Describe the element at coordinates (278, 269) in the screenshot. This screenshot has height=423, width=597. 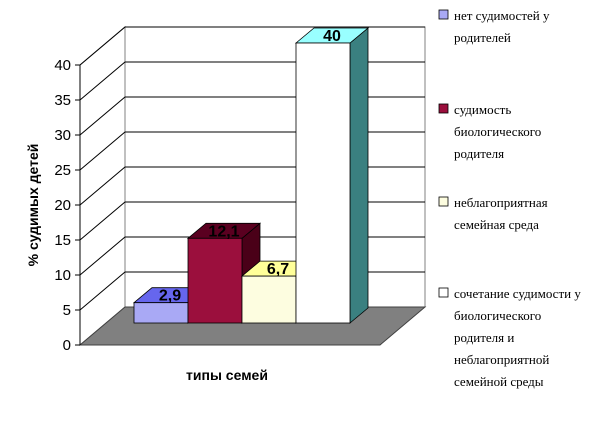
I see `data-label: 6,7` at that location.